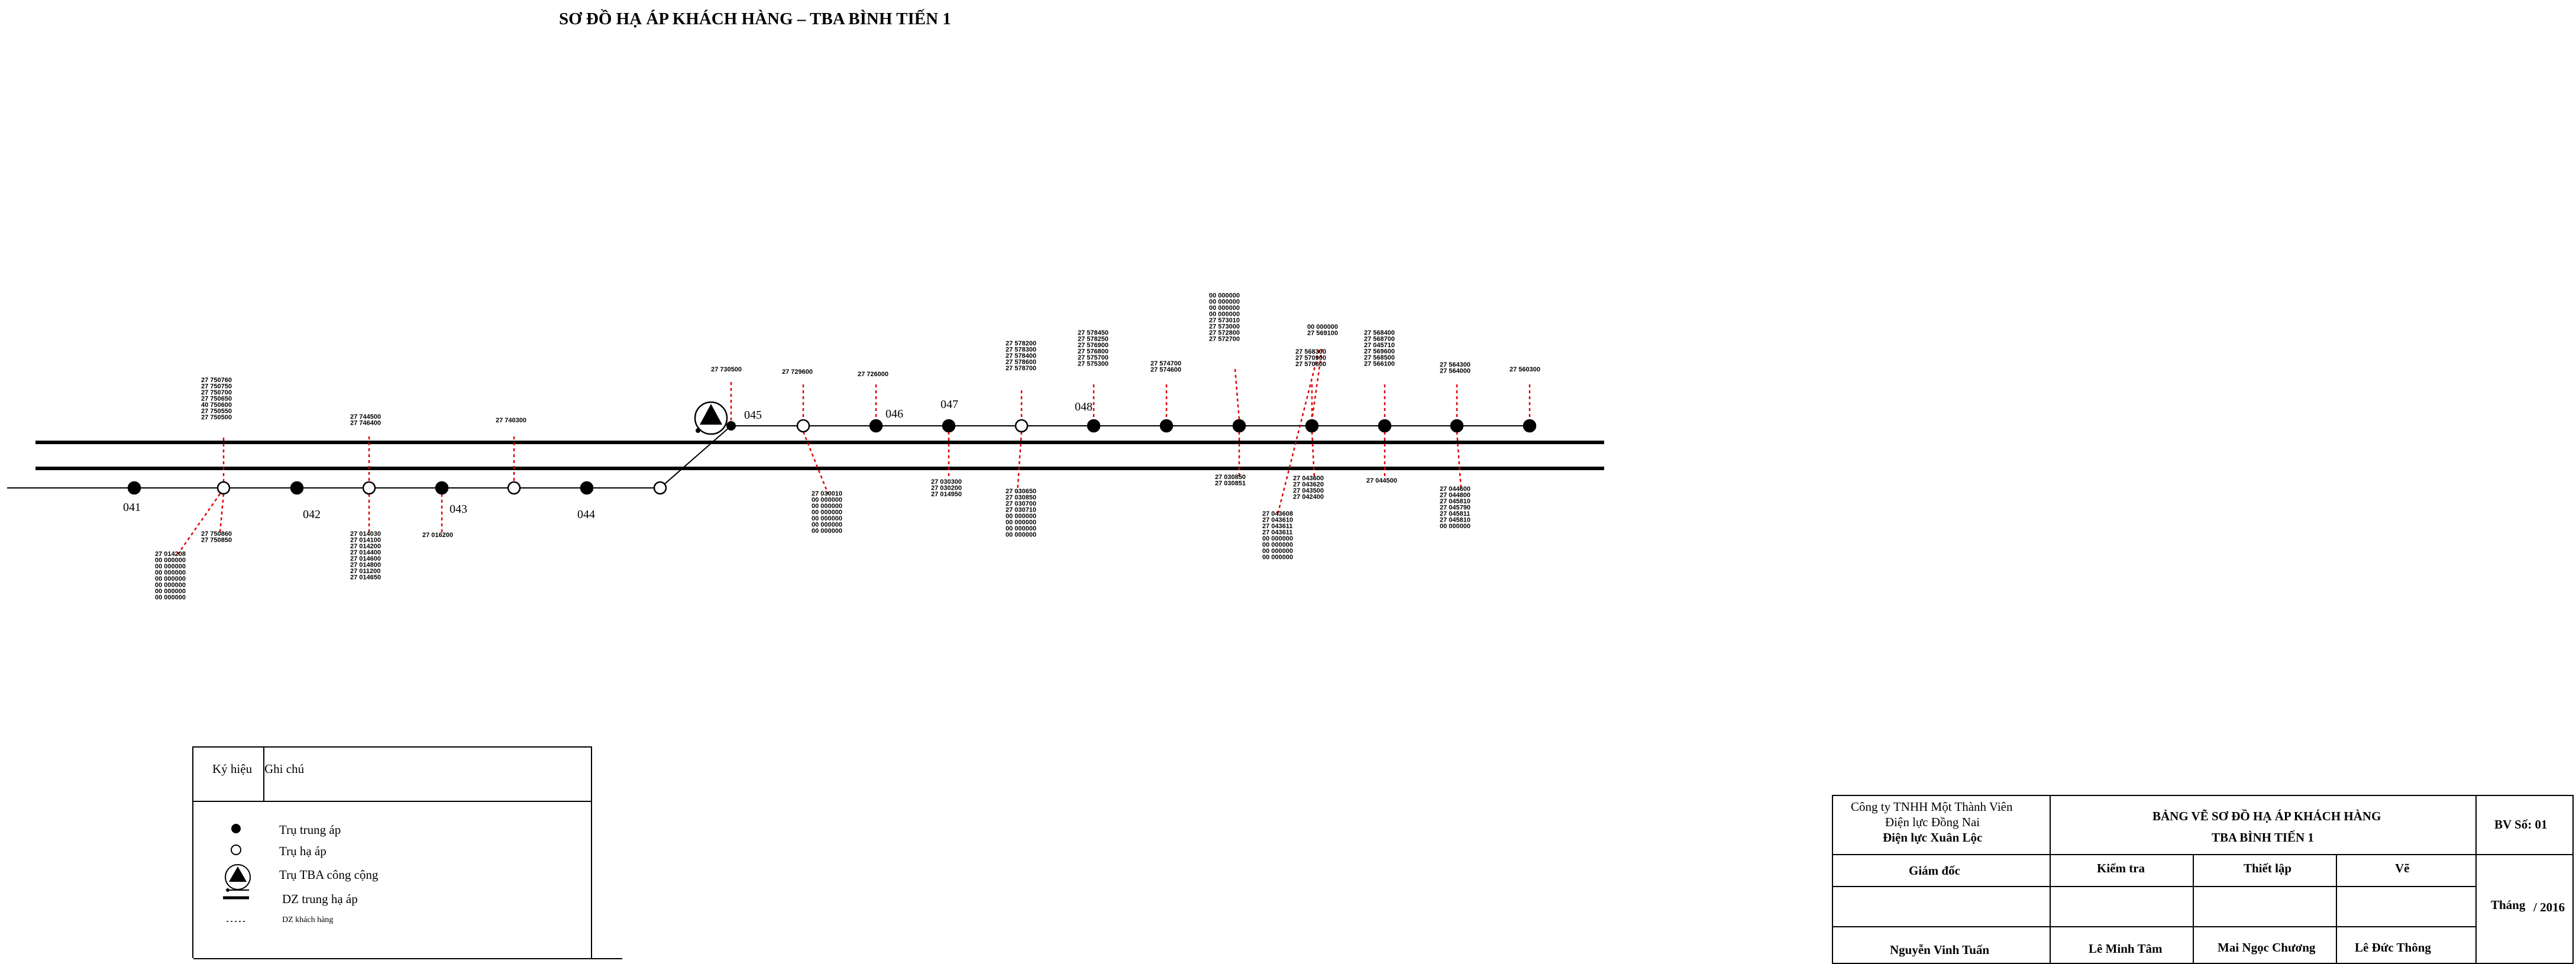 The height and width of the screenshot is (964, 2576). Describe the element at coordinates (696, 457) in the screenshot. I see `lv-line-riser` at that location.